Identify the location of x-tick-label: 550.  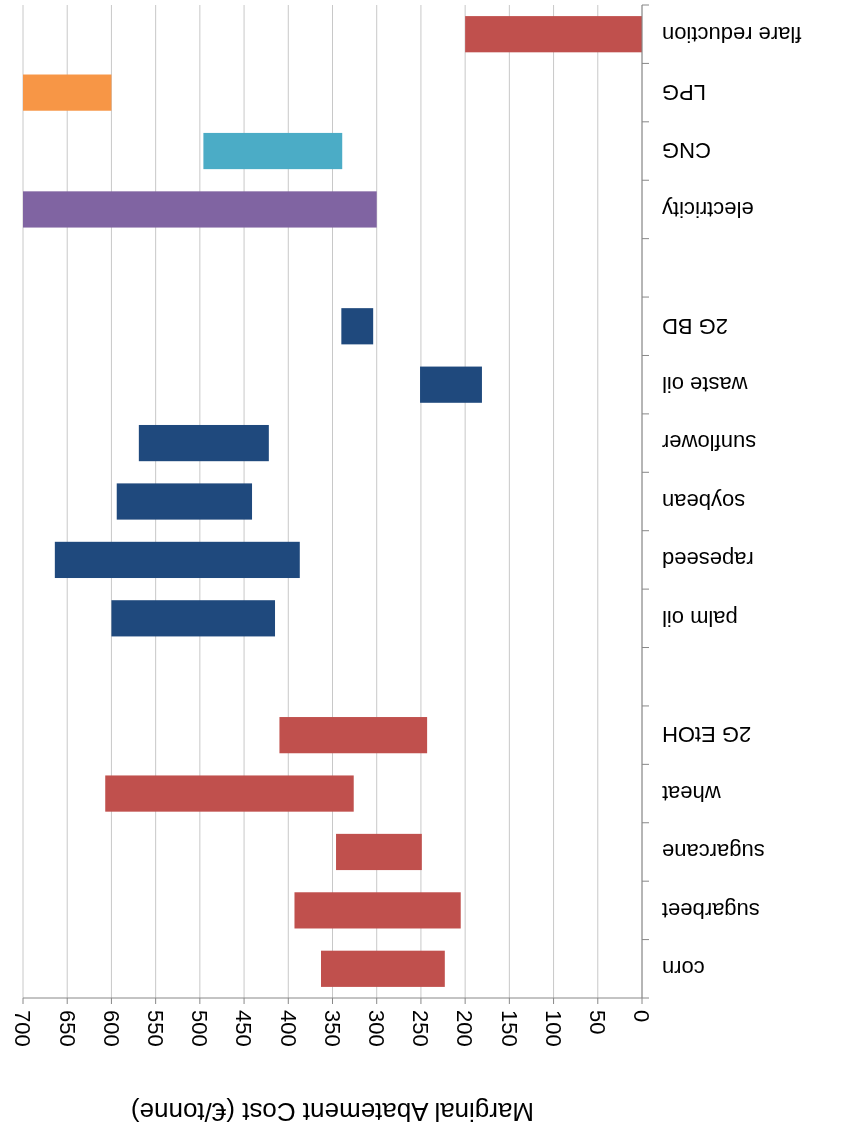
(155, 1028).